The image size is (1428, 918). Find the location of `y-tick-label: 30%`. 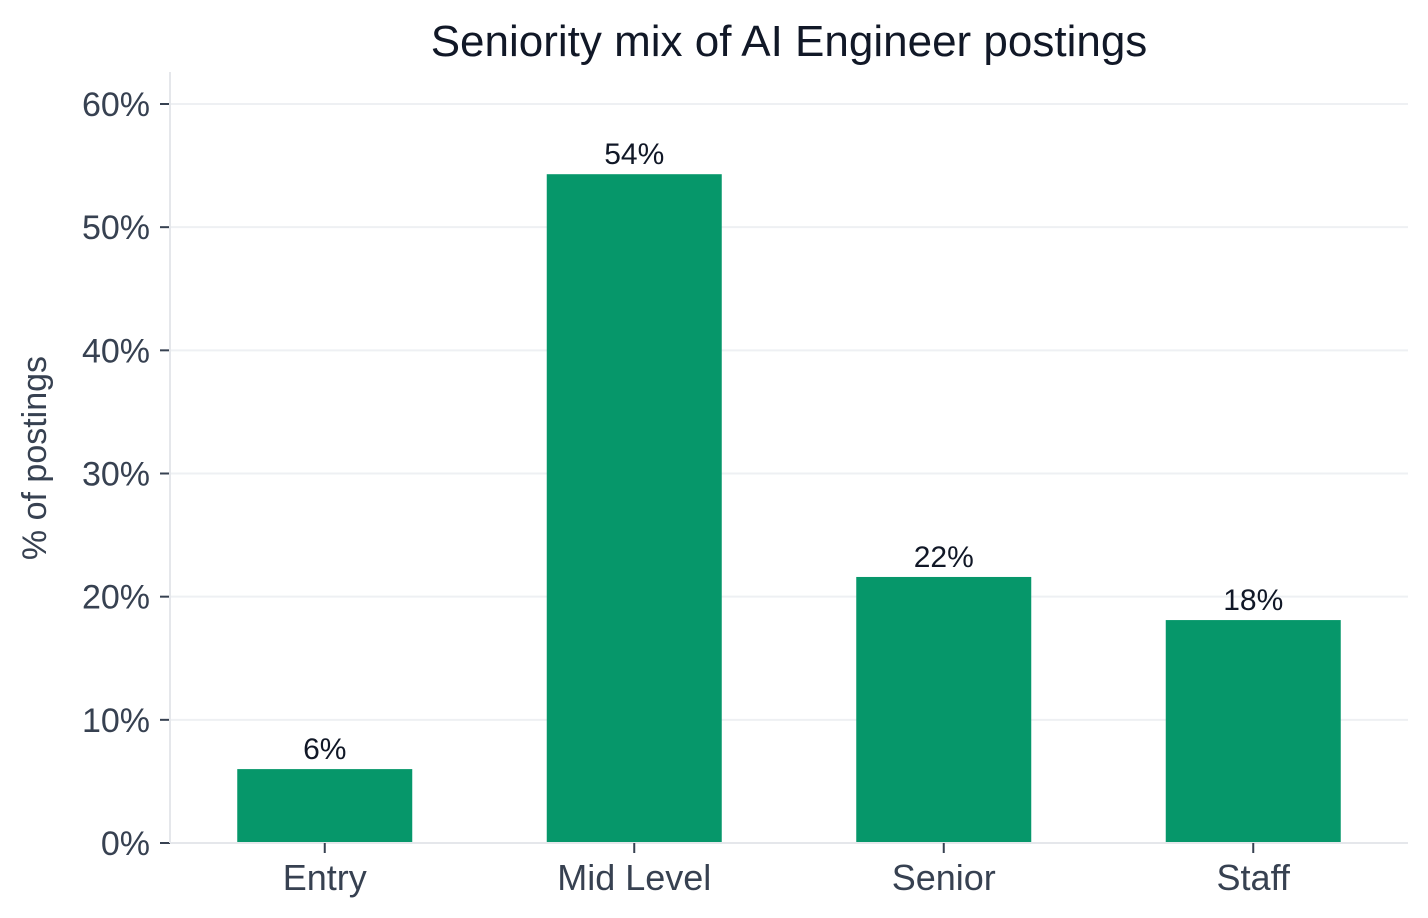

y-tick-label: 30% is located at coordinates (116, 475).